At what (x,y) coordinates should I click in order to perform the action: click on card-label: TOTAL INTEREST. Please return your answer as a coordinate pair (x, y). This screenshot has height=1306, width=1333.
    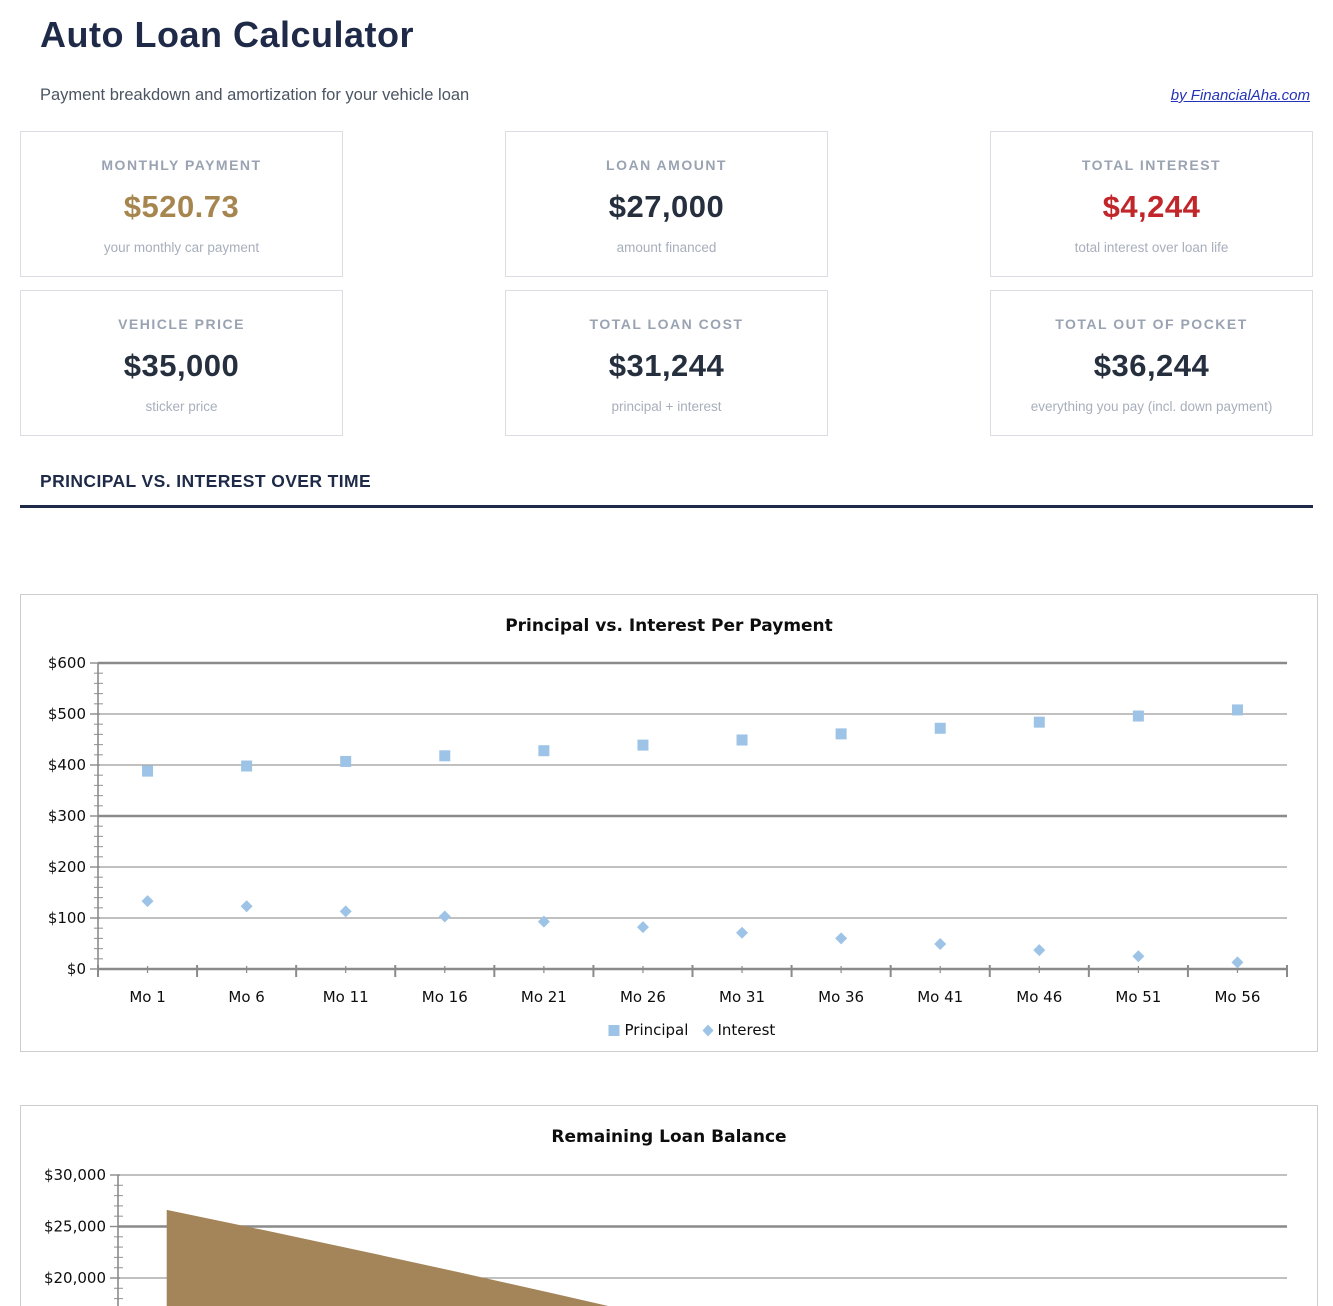
    Looking at the image, I should click on (1151, 165).